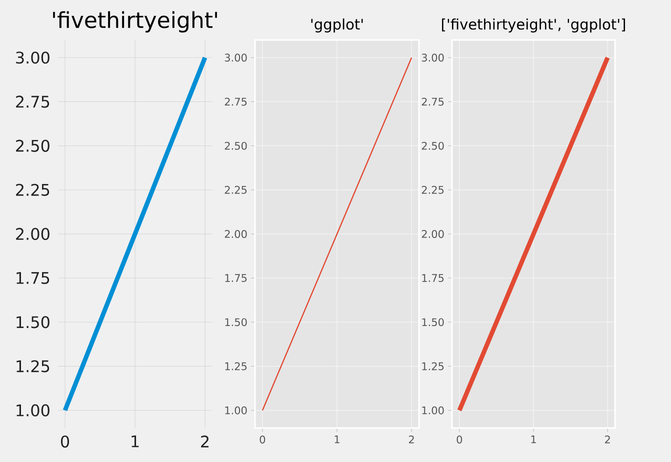  Describe the element at coordinates (534, 25) in the screenshot. I see `chart-title: ['fivethirtyeight', 'ggplot']` at that location.